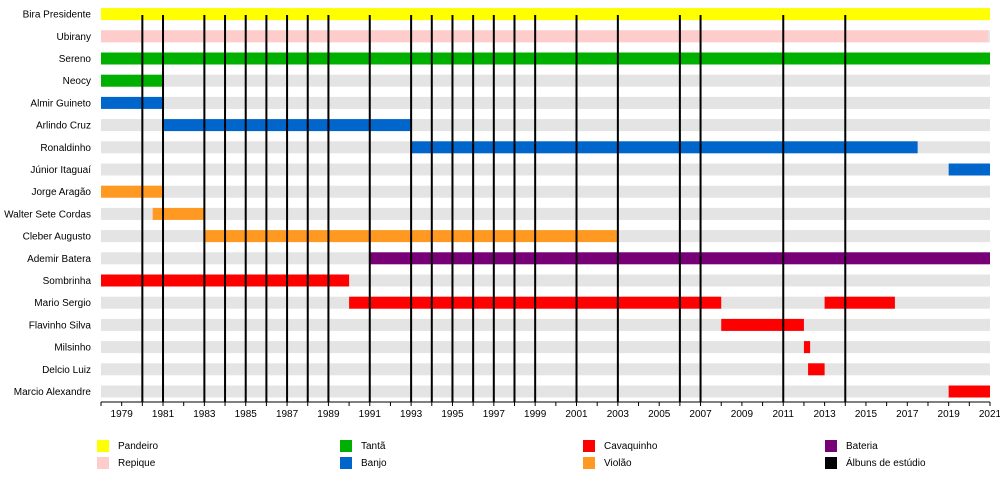 This screenshot has width=1000, height=496. What do you see at coordinates (75, 59) in the screenshot?
I see `member-name: Sereno` at bounding box center [75, 59].